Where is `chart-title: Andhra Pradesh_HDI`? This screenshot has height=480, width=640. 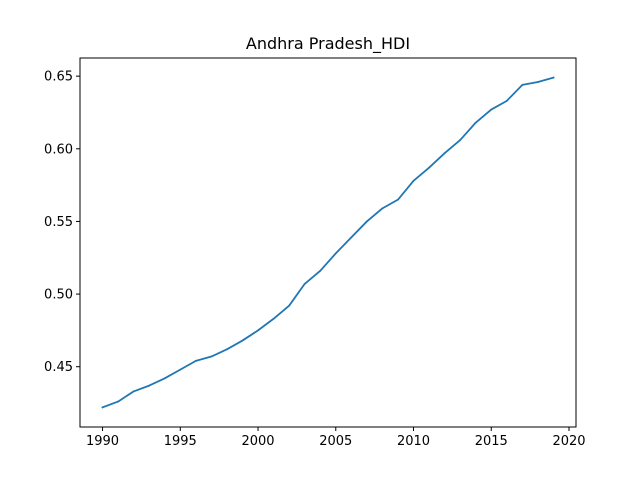
chart-title: Andhra Pradesh_HDI is located at coordinates (328, 44).